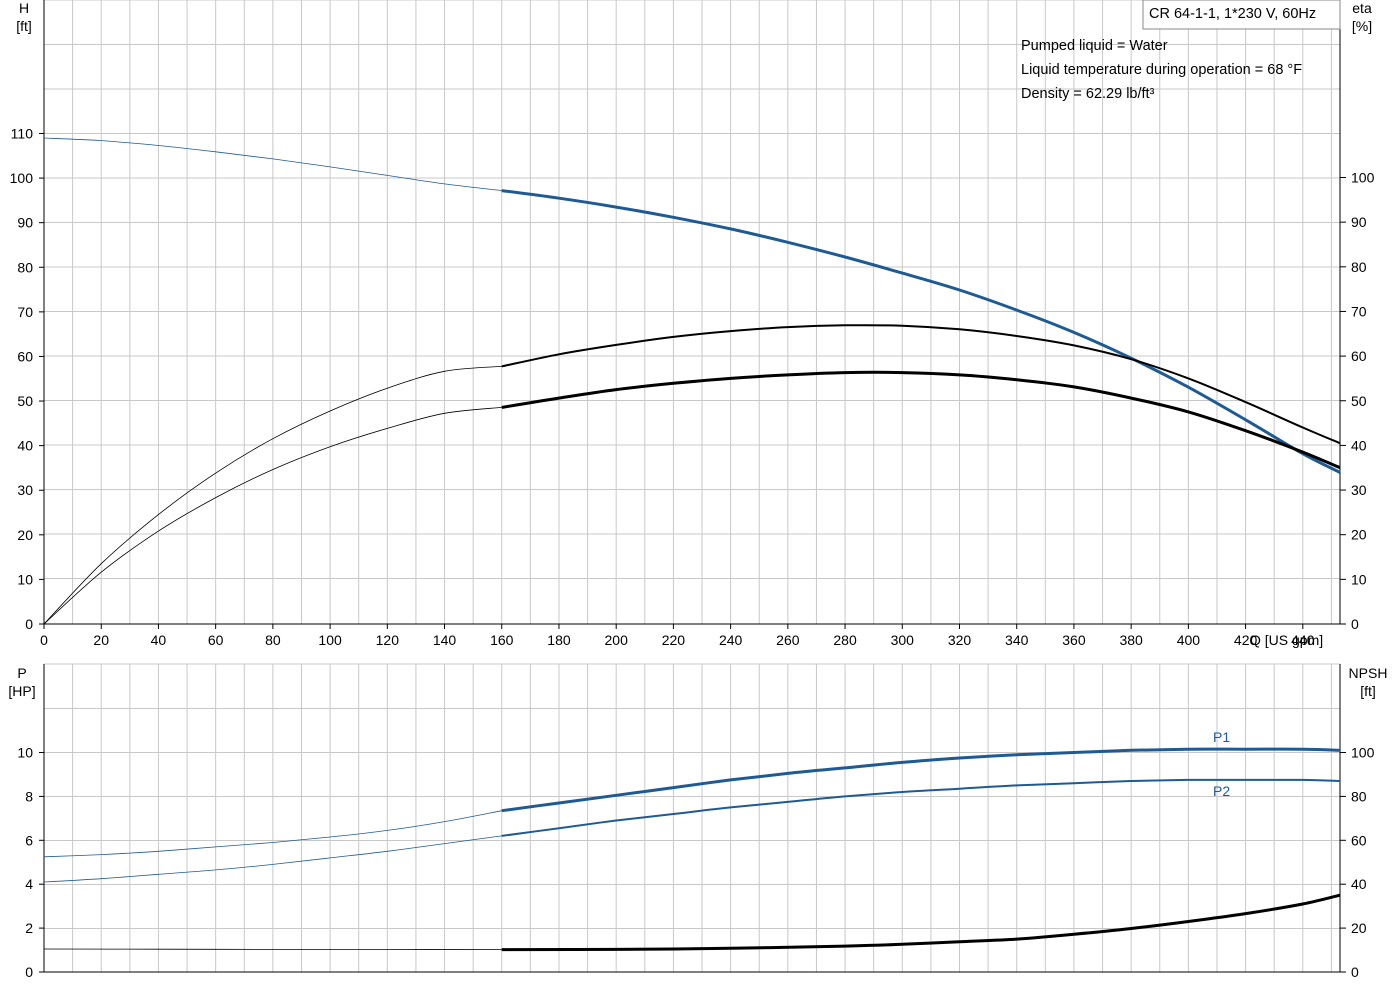 This screenshot has height=1000, width=1400. Describe the element at coordinates (29, 840) in the screenshot. I see `y-left-tick-label: 6` at that location.